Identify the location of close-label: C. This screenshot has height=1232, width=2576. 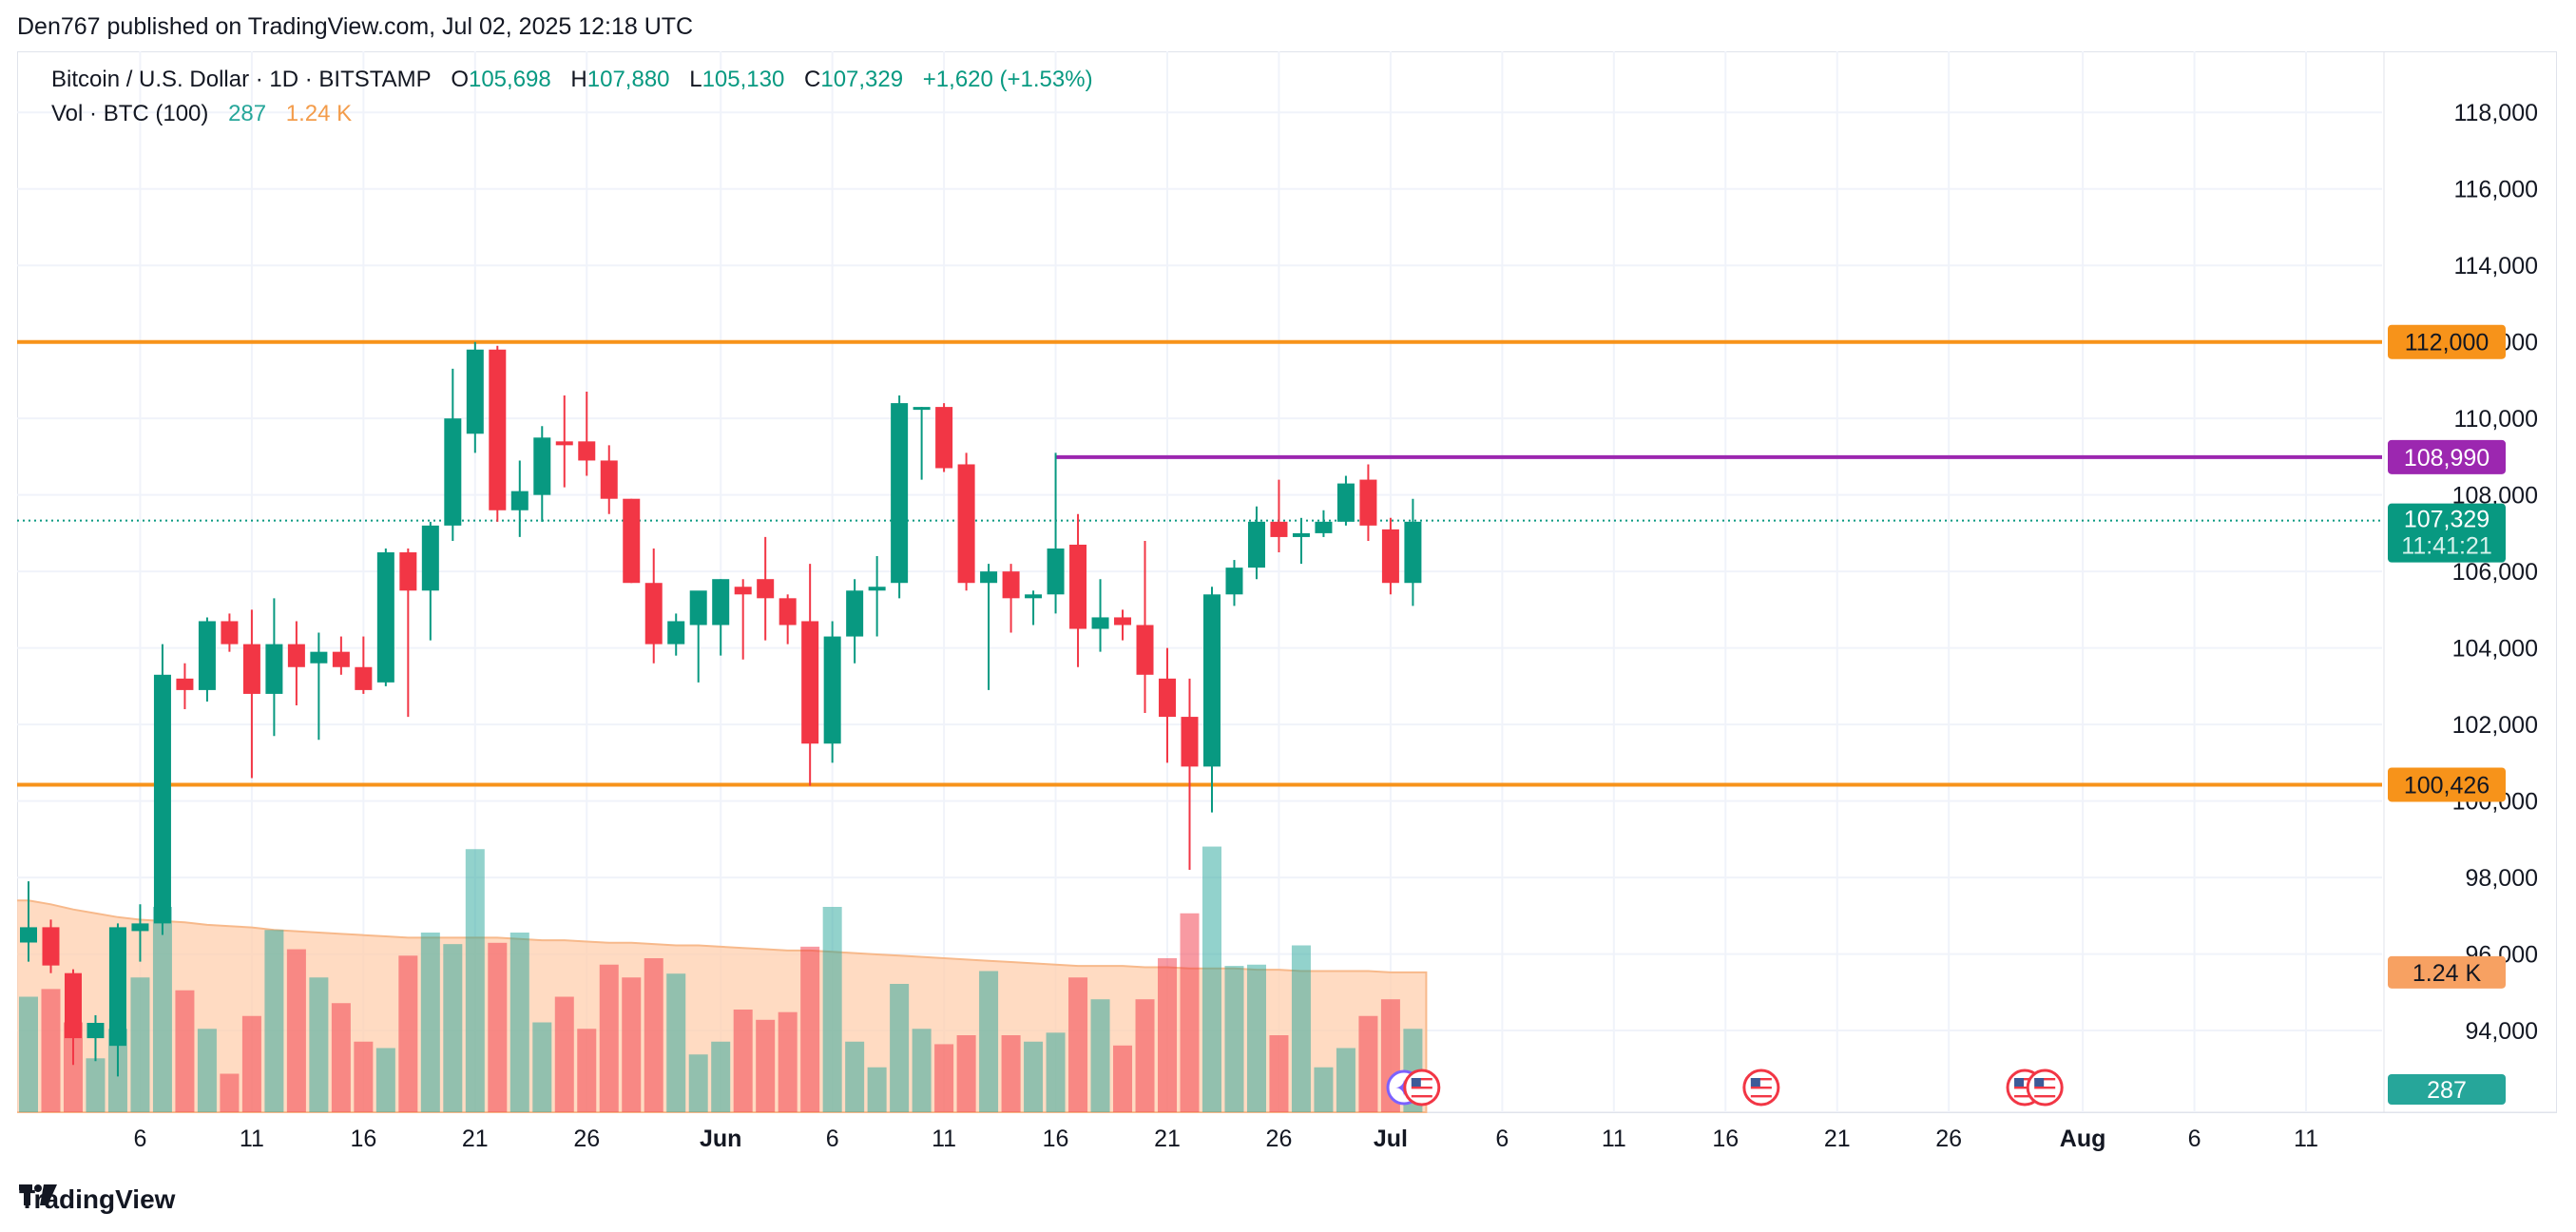
(812, 79).